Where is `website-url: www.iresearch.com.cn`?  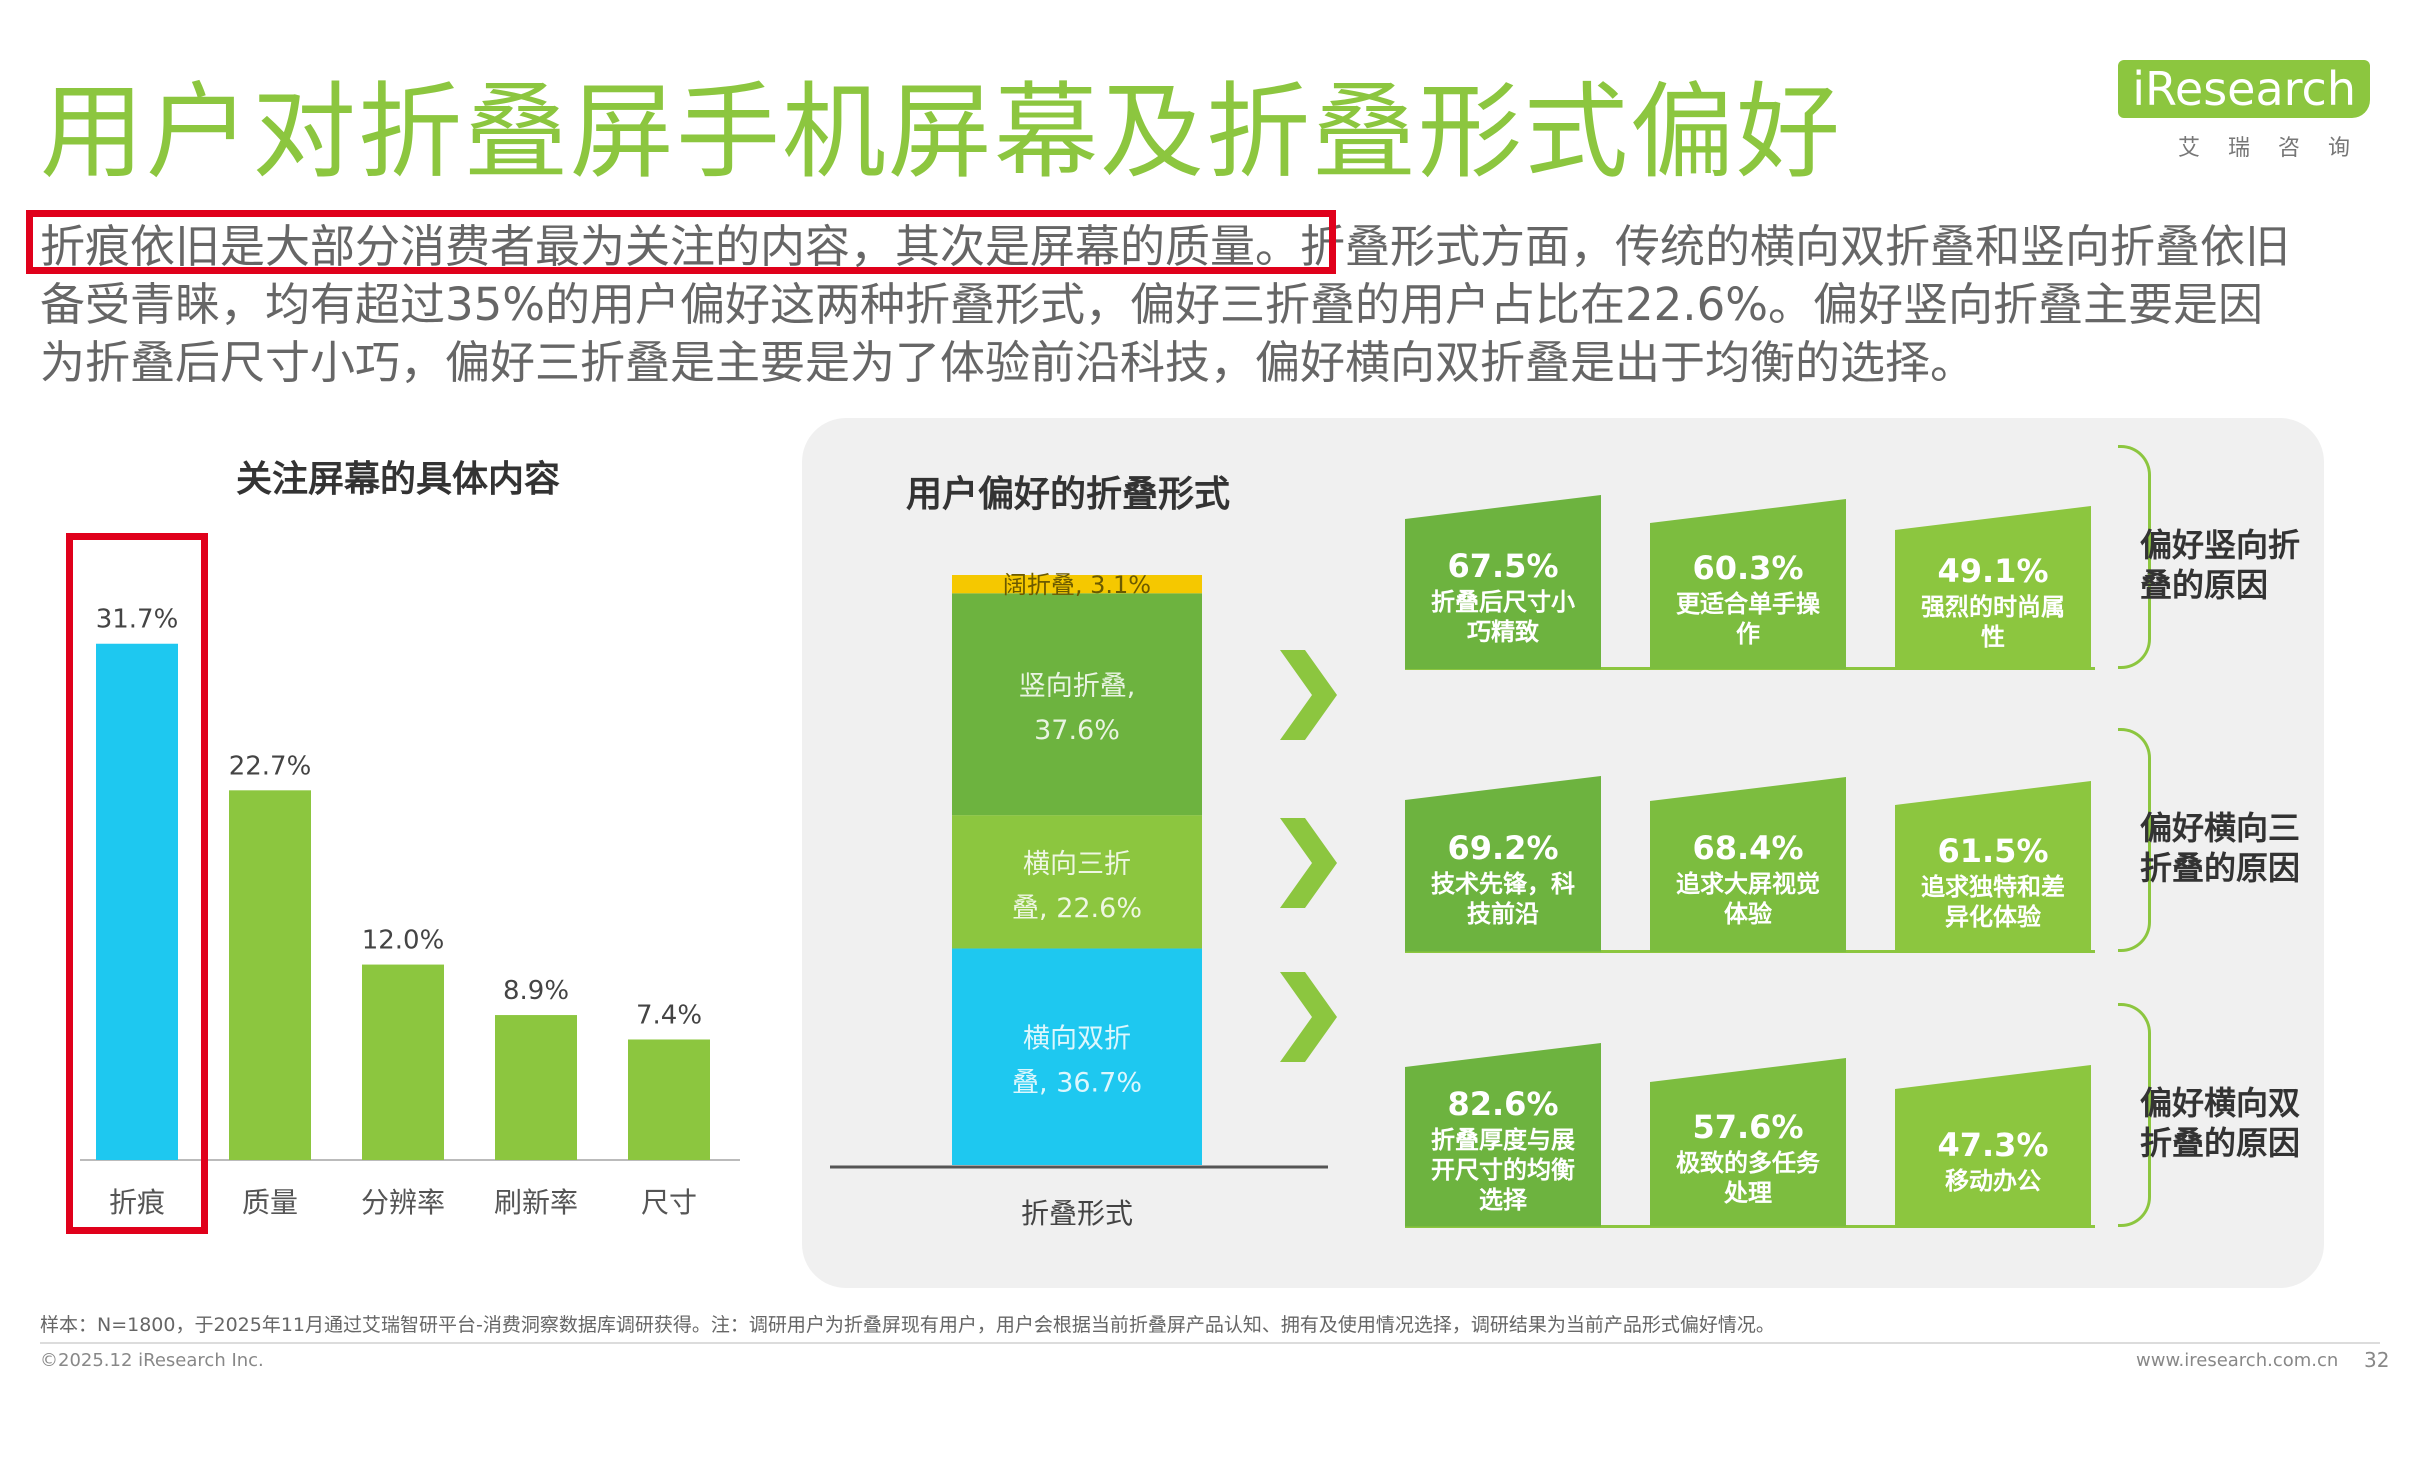
website-url: www.iresearch.com.cn is located at coordinates (2237, 1360).